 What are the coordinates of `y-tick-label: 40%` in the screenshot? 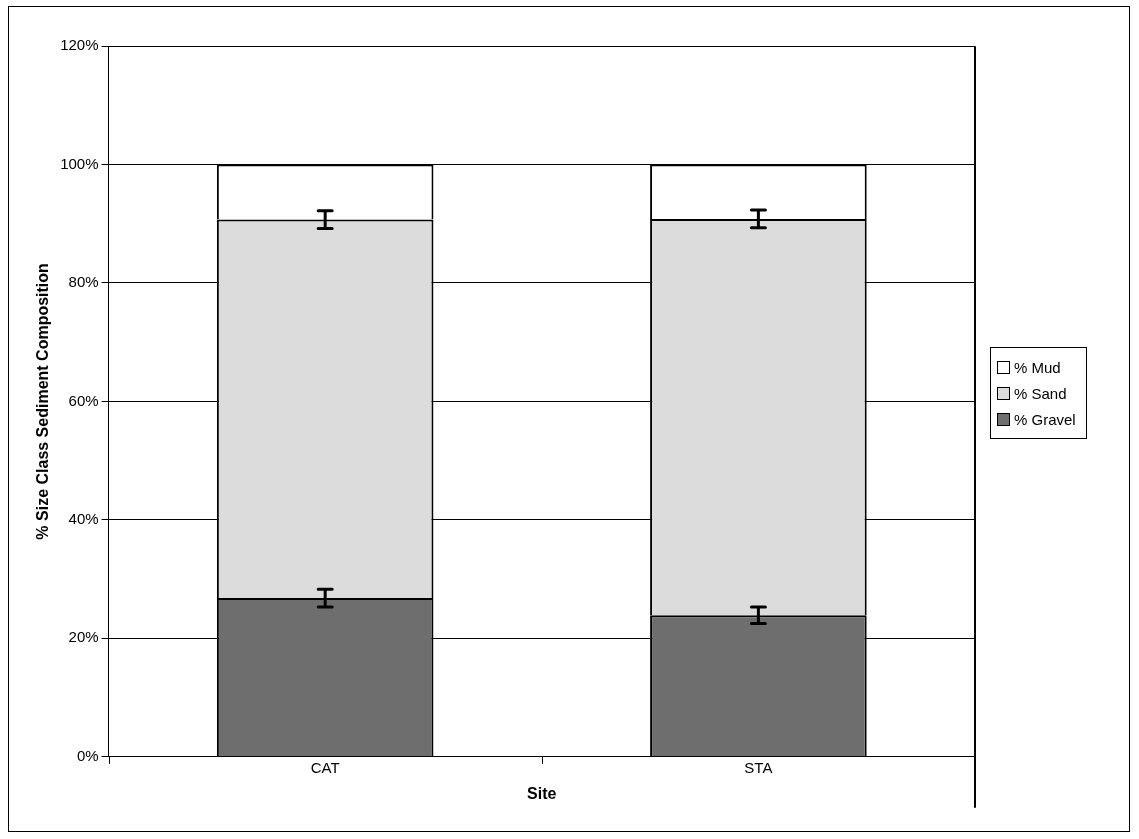 It's located at (83, 519).